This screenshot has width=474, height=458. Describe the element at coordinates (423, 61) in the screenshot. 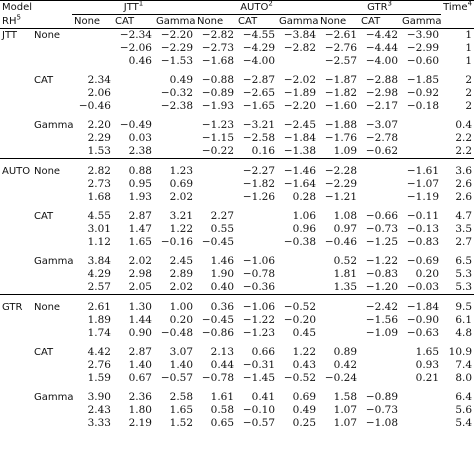

I see `value-cell: −0.60` at that location.